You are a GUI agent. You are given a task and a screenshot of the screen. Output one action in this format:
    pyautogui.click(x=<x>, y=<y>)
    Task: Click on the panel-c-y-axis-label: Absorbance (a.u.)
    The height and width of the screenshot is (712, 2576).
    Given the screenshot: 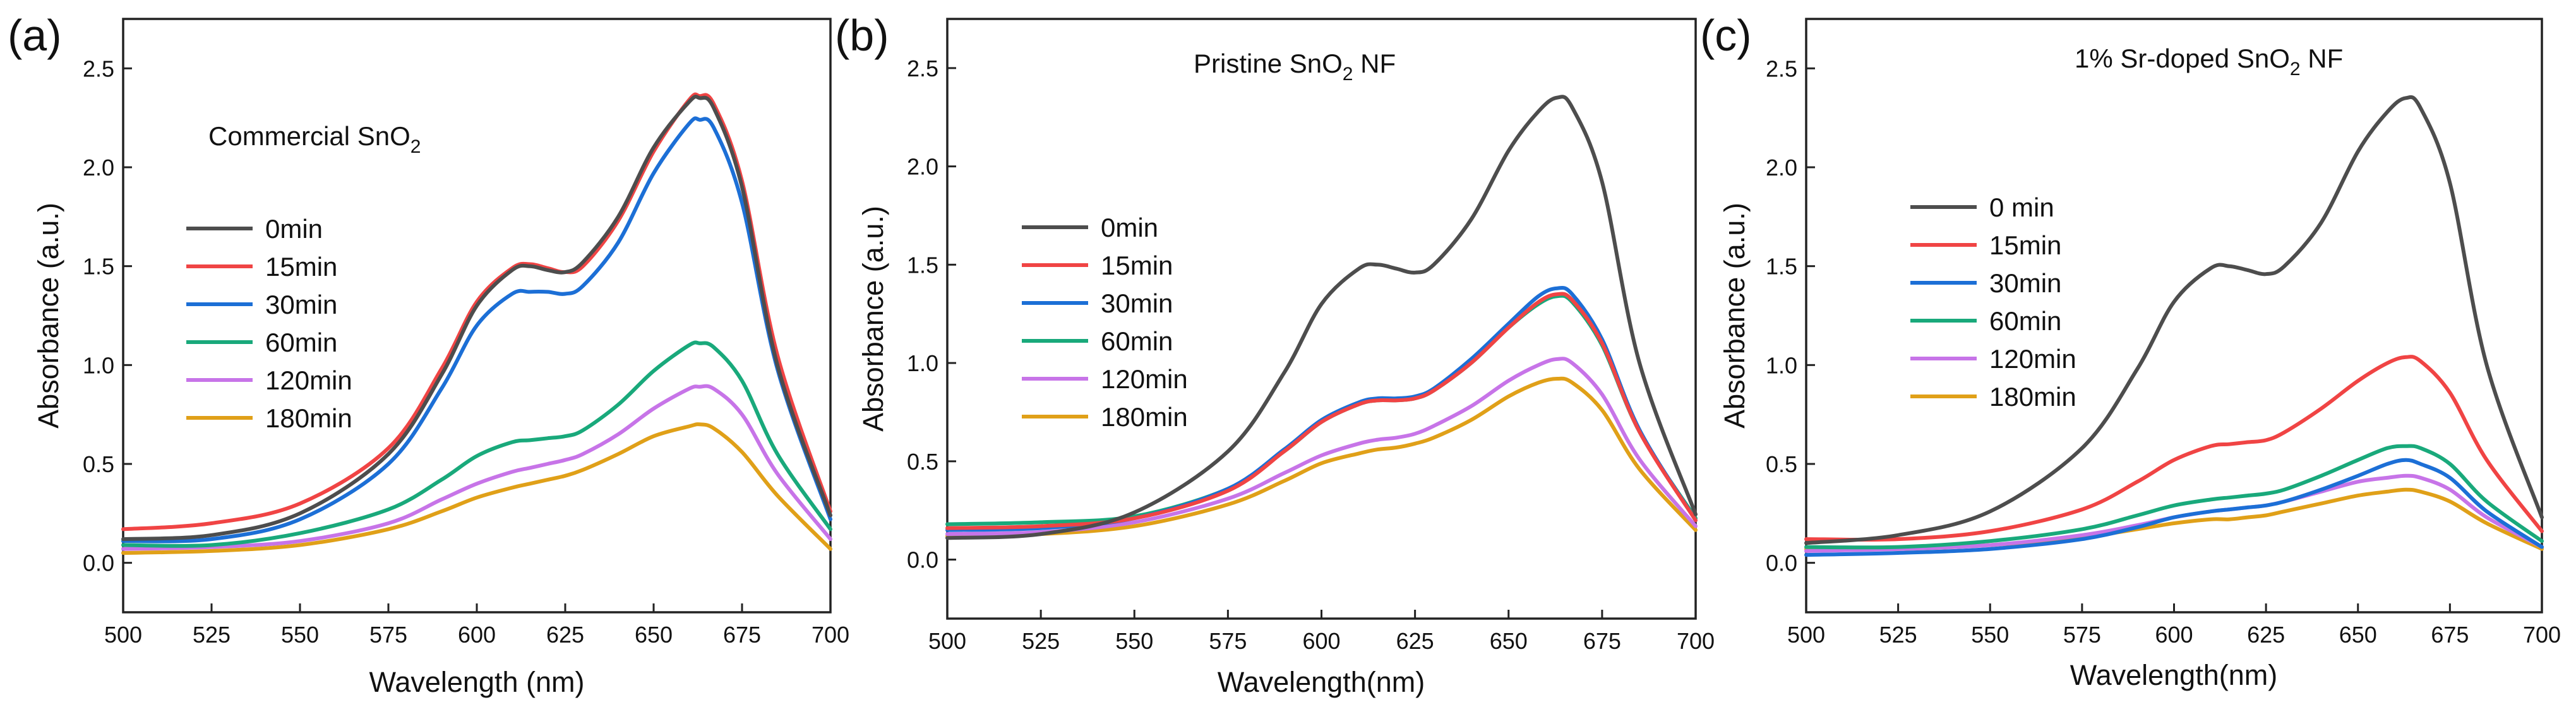 What is the action you would take?
    pyautogui.click(x=1735, y=316)
    